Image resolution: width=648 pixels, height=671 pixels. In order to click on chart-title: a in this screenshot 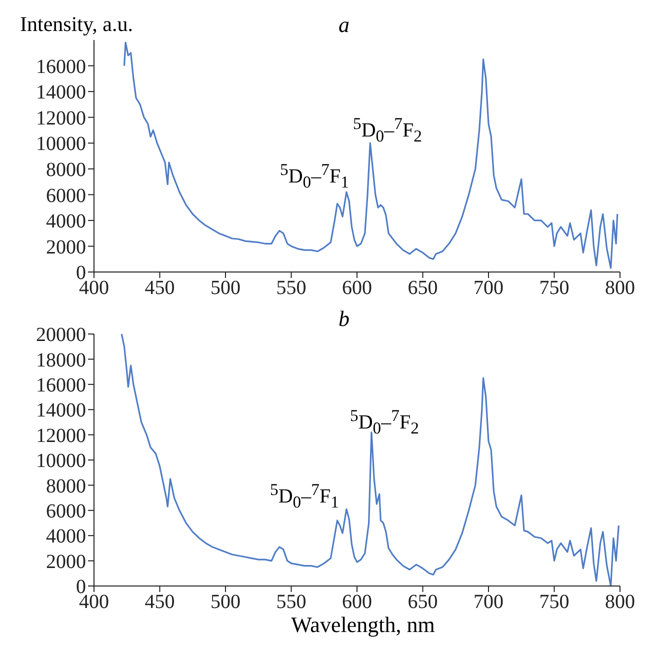, I will do `click(344, 24)`.